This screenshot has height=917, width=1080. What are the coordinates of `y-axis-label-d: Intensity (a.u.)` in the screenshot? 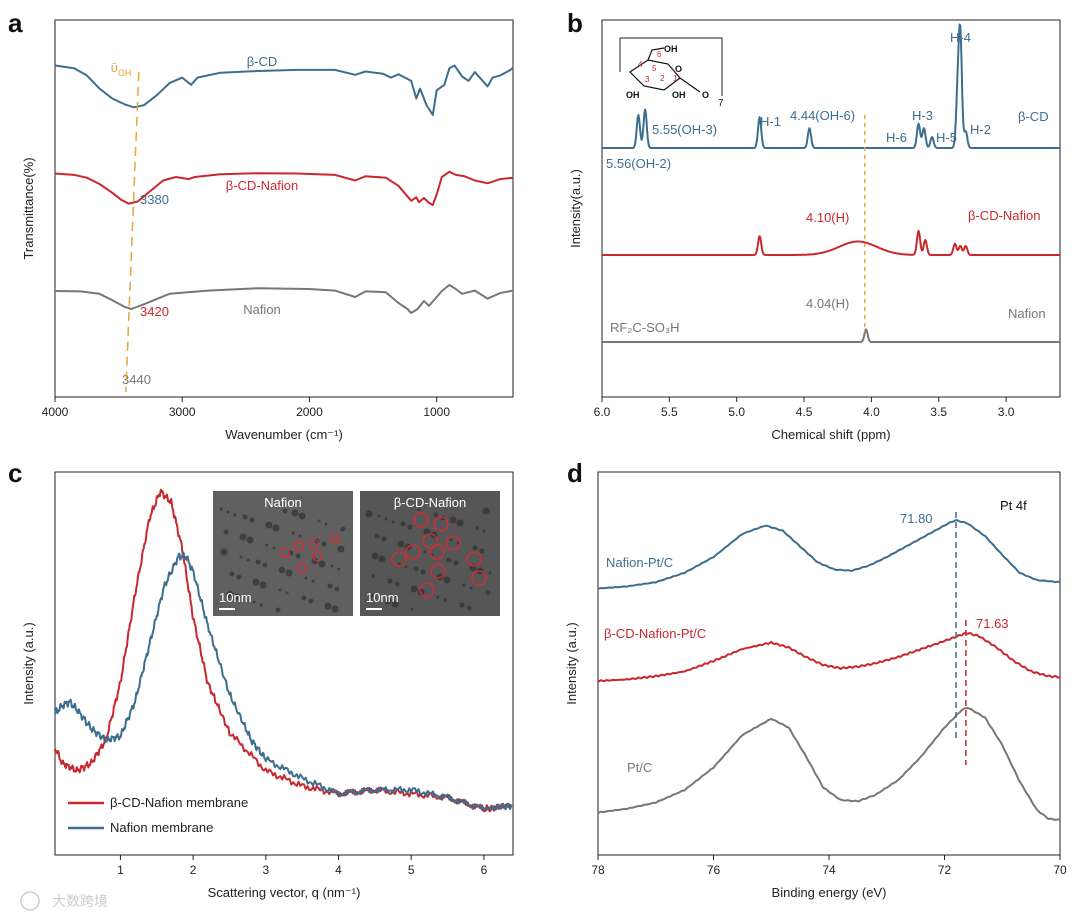 It's located at (571, 663).